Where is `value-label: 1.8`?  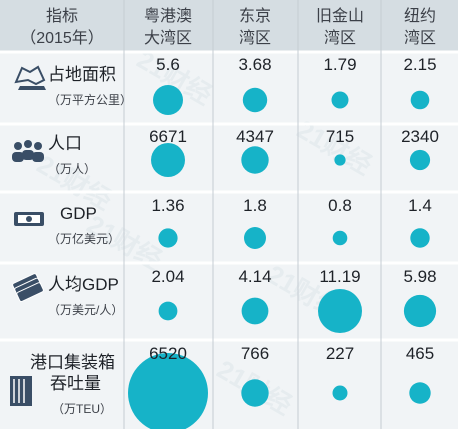
value-label: 1.8 is located at coordinates (255, 205).